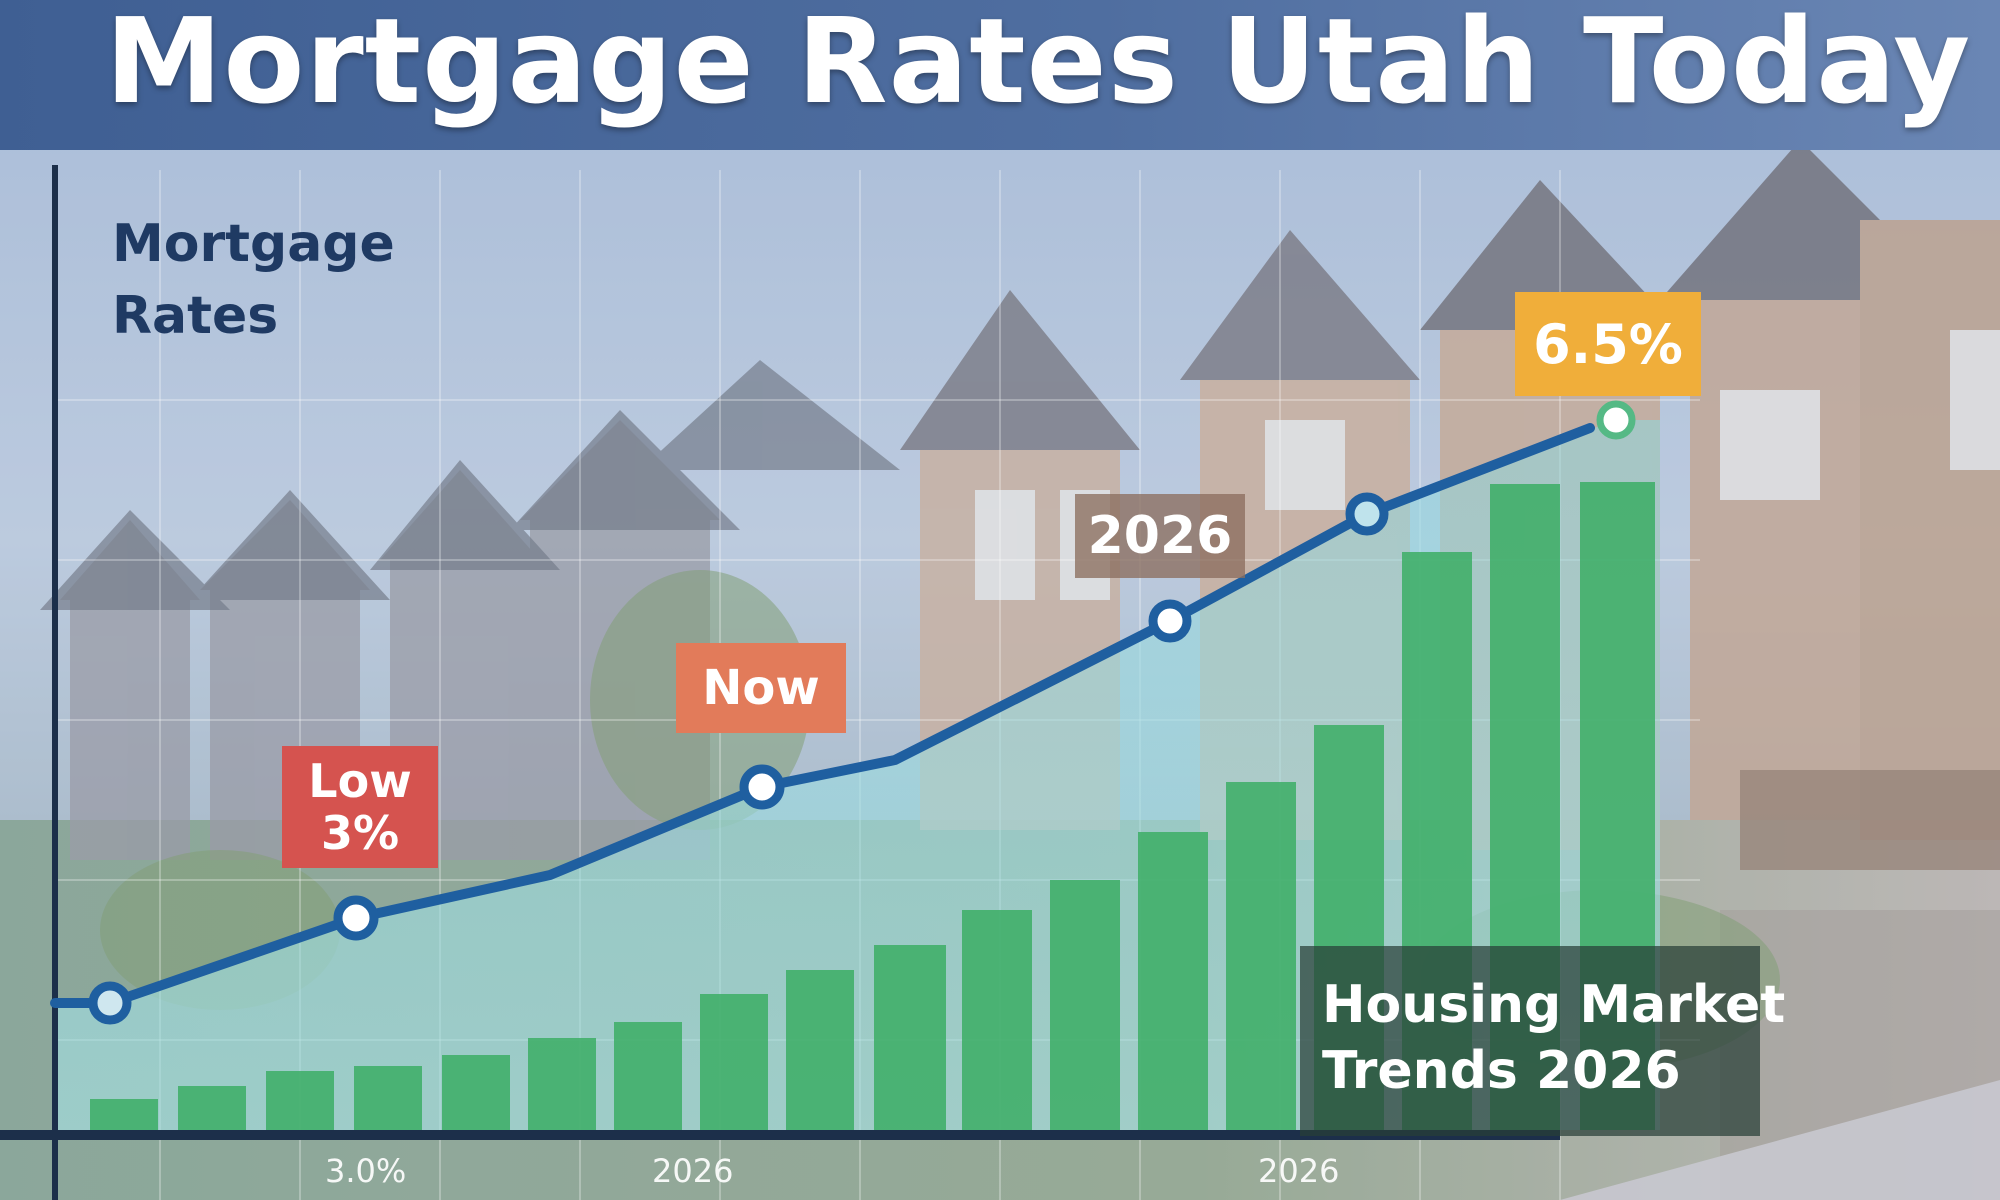 Image resolution: width=2000 pixels, height=1200 pixels. What do you see at coordinates (761, 688) in the screenshot?
I see `badge-now: Now` at bounding box center [761, 688].